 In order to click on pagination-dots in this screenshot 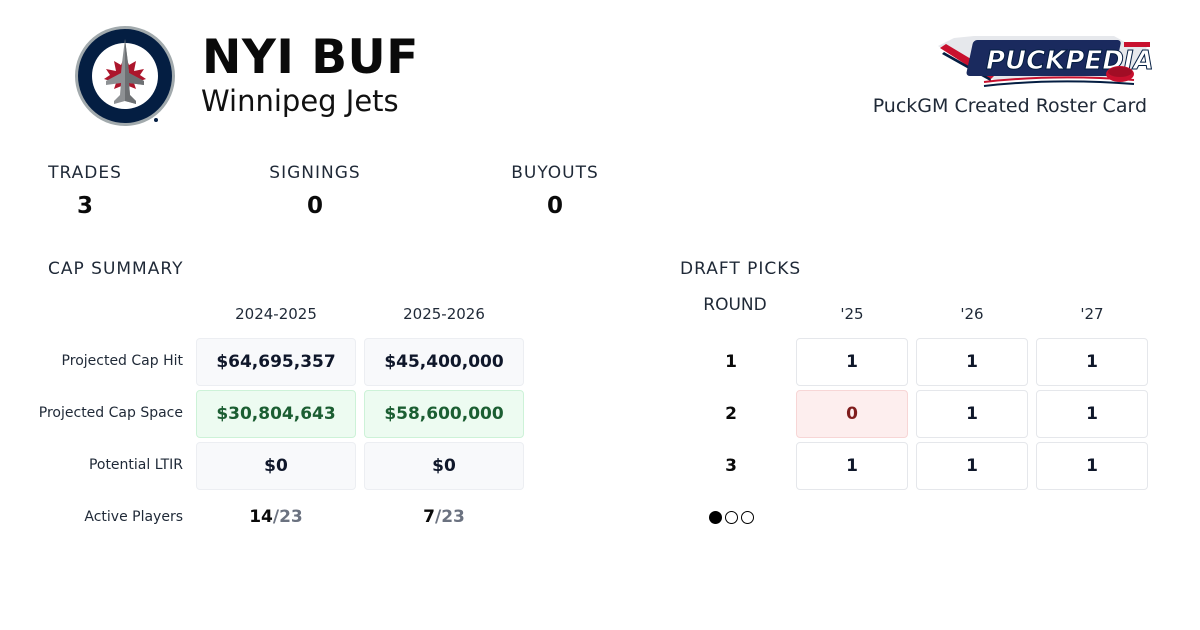, I will do `click(731, 517)`.